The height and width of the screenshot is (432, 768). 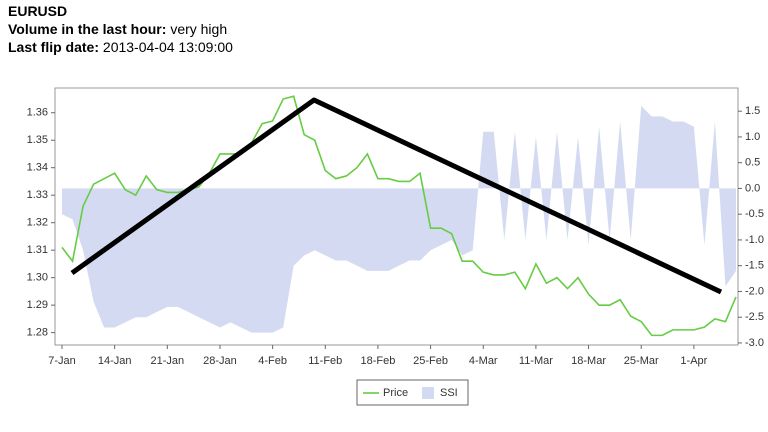 What do you see at coordinates (37, 223) in the screenshot?
I see `y-tick-label: 1.32` at bounding box center [37, 223].